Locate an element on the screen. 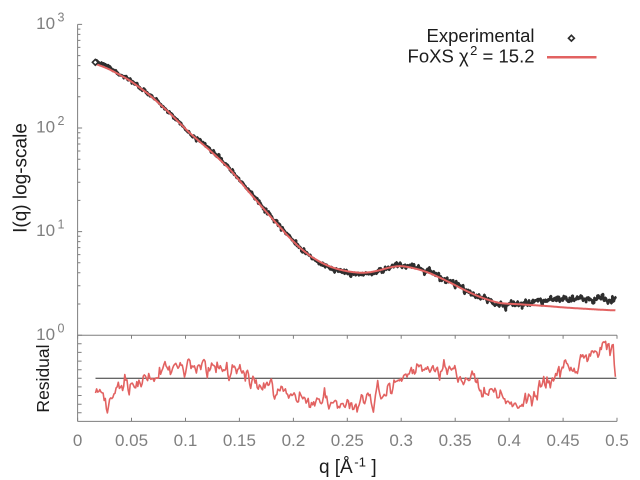 The image size is (640, 480). svg-text:103: 10 3 is located at coordinates (50, 22).